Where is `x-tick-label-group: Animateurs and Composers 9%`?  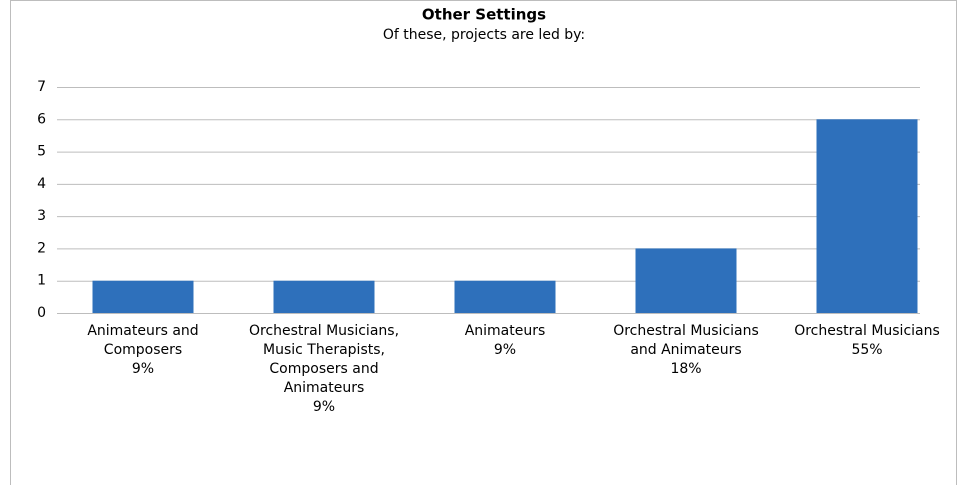
x-tick-label-group: Animateurs and Composers 9% is located at coordinates (143, 350).